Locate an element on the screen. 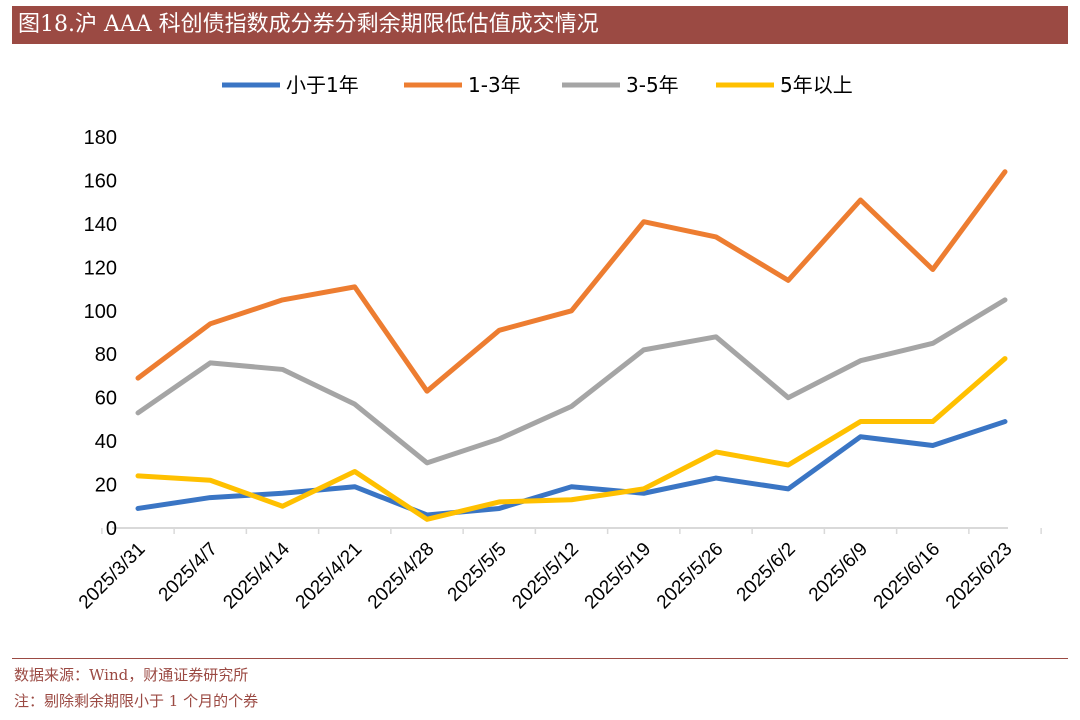 This screenshot has width=1080, height=720. x-tick-label: 2025/5/26 is located at coordinates (690, 576).